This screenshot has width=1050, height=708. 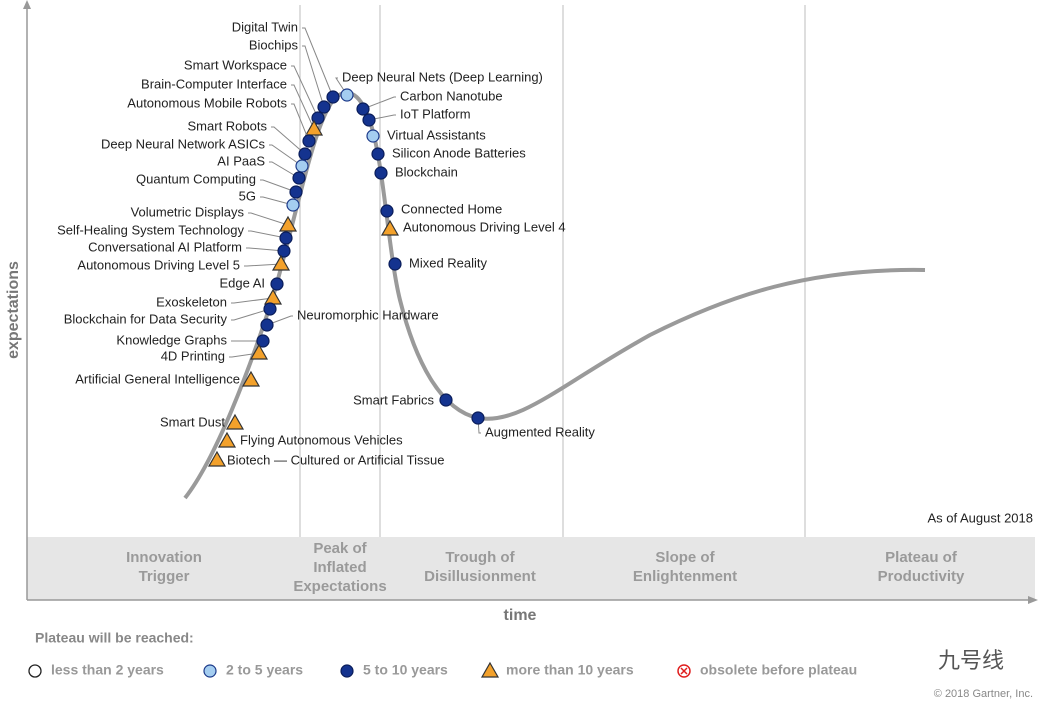 I want to click on tech-label: Augmented Reality, so click(x=540, y=431).